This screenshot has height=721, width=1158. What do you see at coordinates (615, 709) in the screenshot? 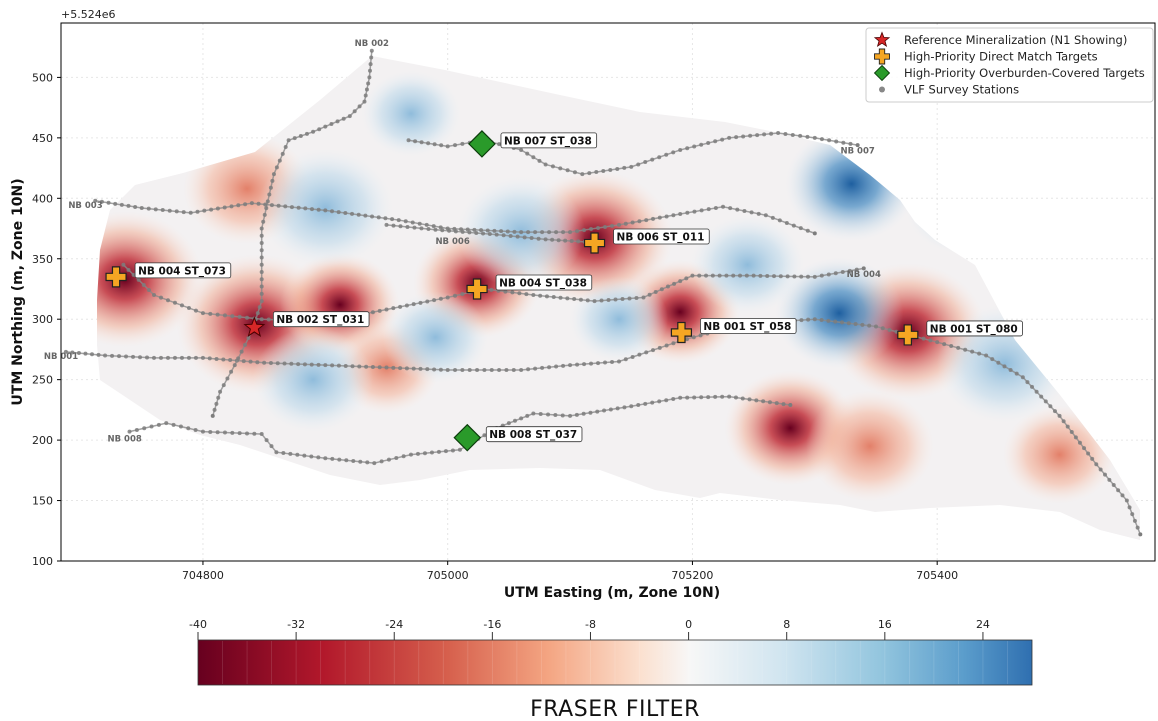
I see `colorbar-label: FRASER FILTER` at bounding box center [615, 709].